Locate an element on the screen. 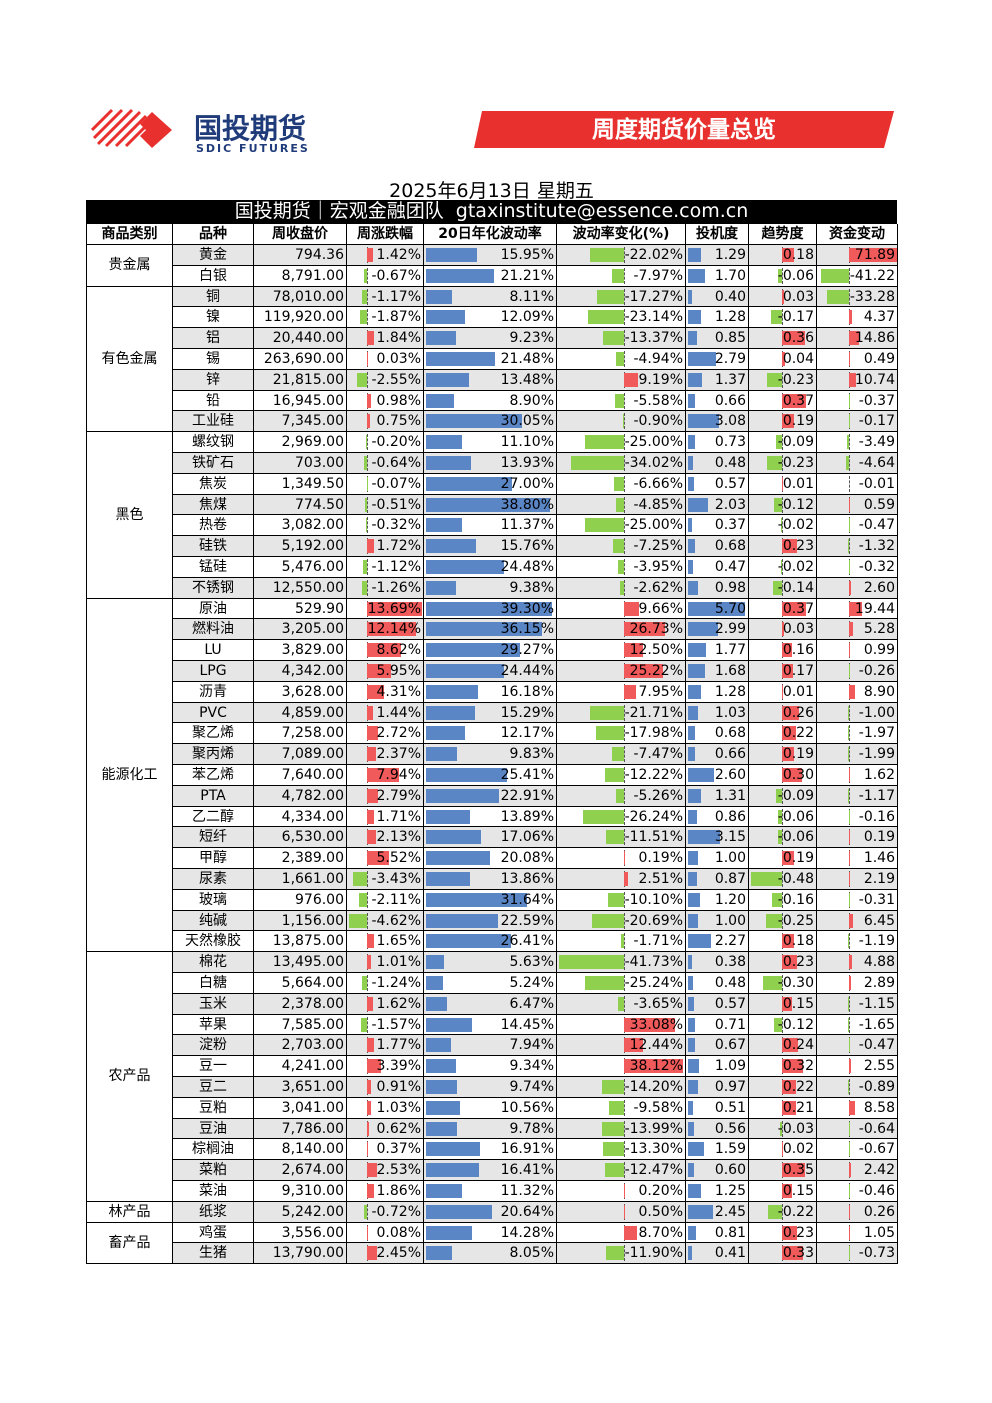 This screenshot has height=1403, width=992. table-cell: 10.74 is located at coordinates (857, 380).